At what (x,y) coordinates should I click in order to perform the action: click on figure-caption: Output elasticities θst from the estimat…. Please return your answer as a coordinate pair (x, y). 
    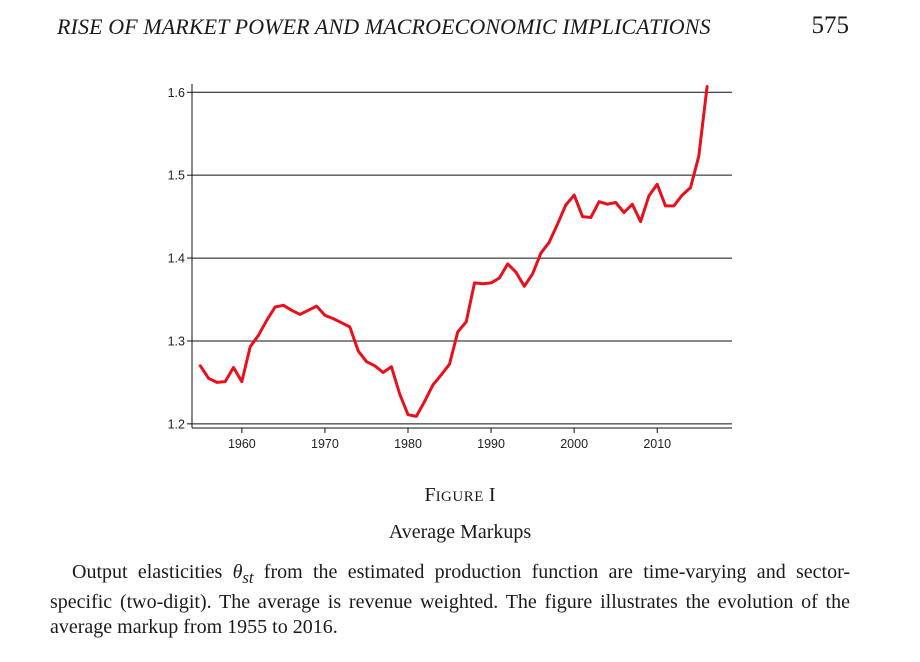
    Looking at the image, I should click on (450, 599).